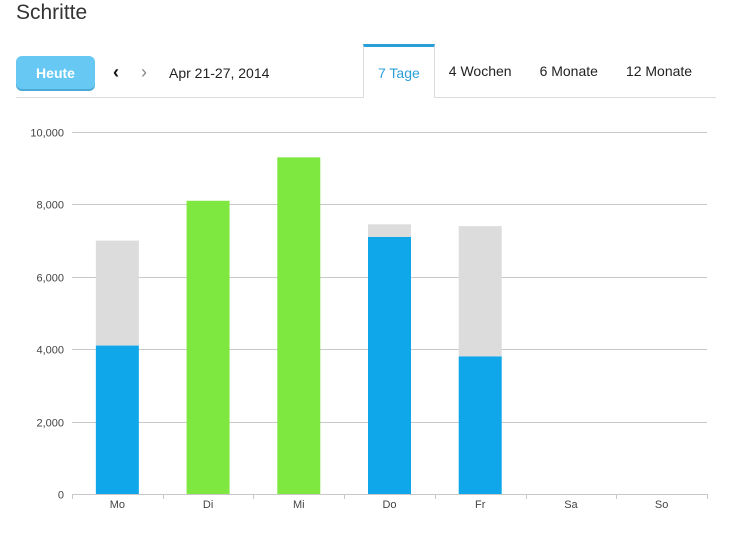 The width and height of the screenshot is (743, 540). Describe the element at coordinates (399, 71) in the screenshot. I see `tab-7-tage: 7 Tage` at that location.